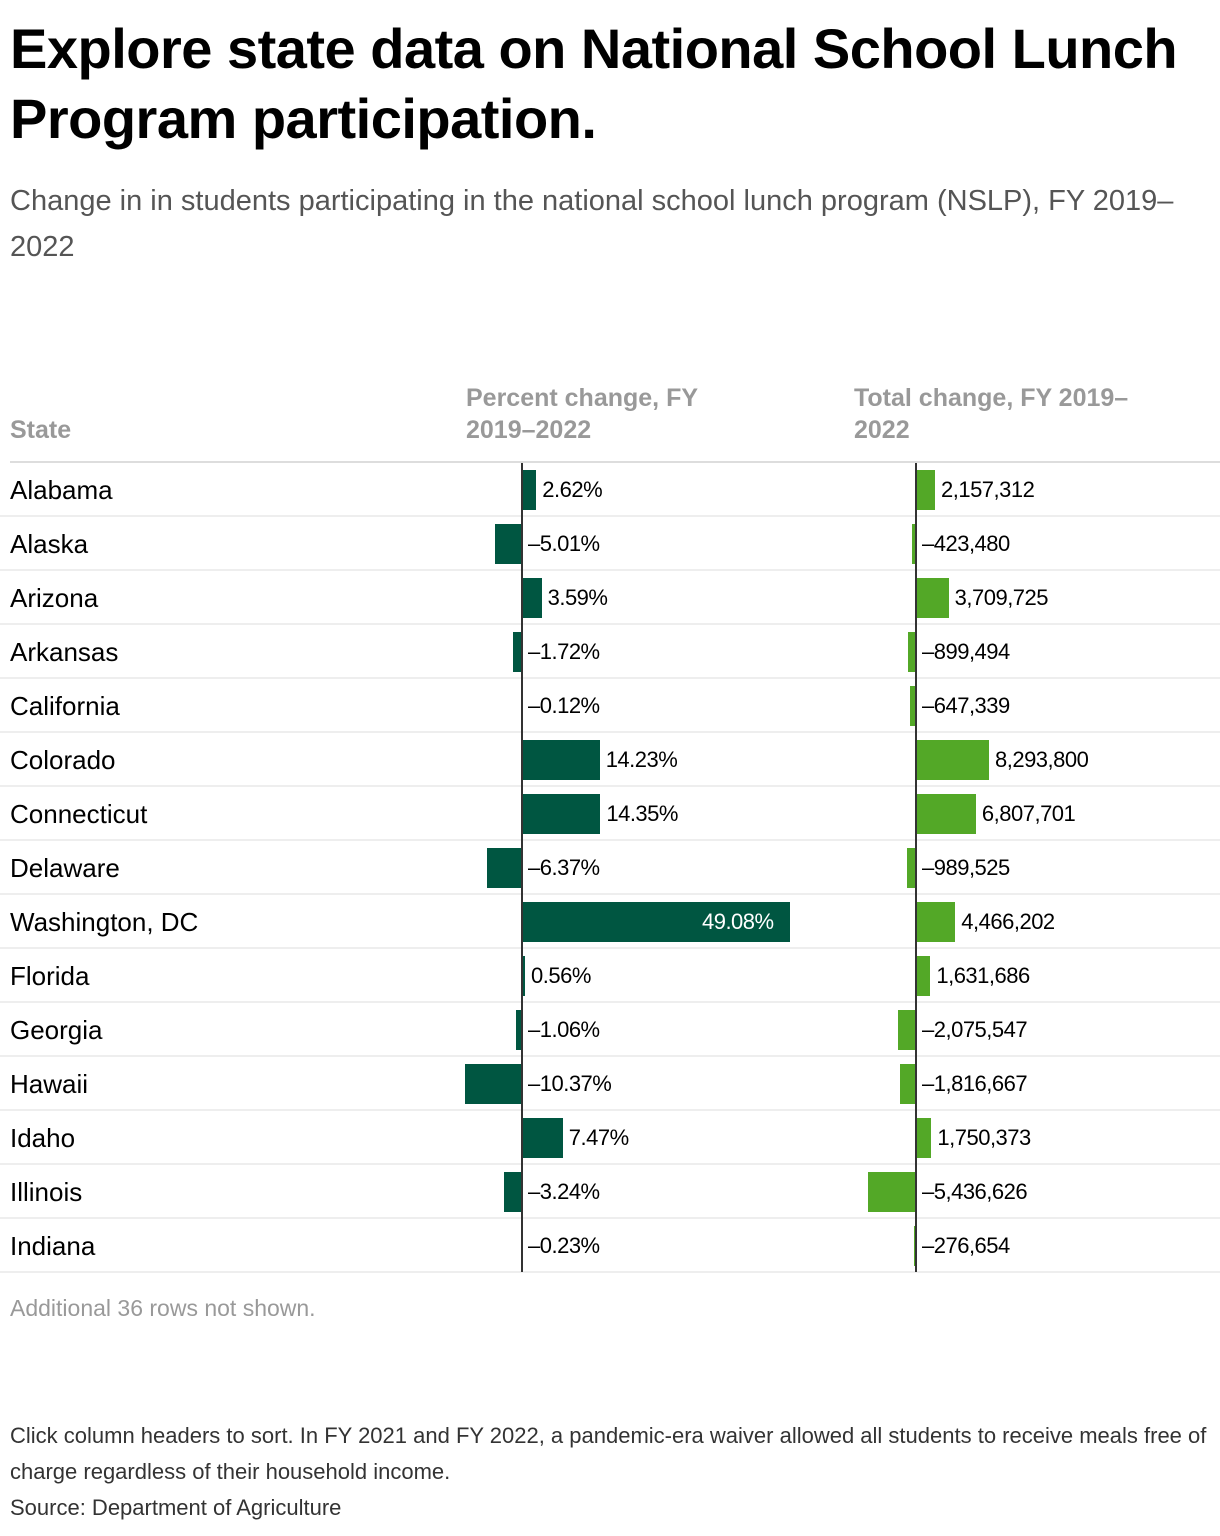 This screenshot has width=1220, height=1536. Describe the element at coordinates (610, 544) in the screenshot. I see `table-row: Alaska –5.01% –423,480` at that location.